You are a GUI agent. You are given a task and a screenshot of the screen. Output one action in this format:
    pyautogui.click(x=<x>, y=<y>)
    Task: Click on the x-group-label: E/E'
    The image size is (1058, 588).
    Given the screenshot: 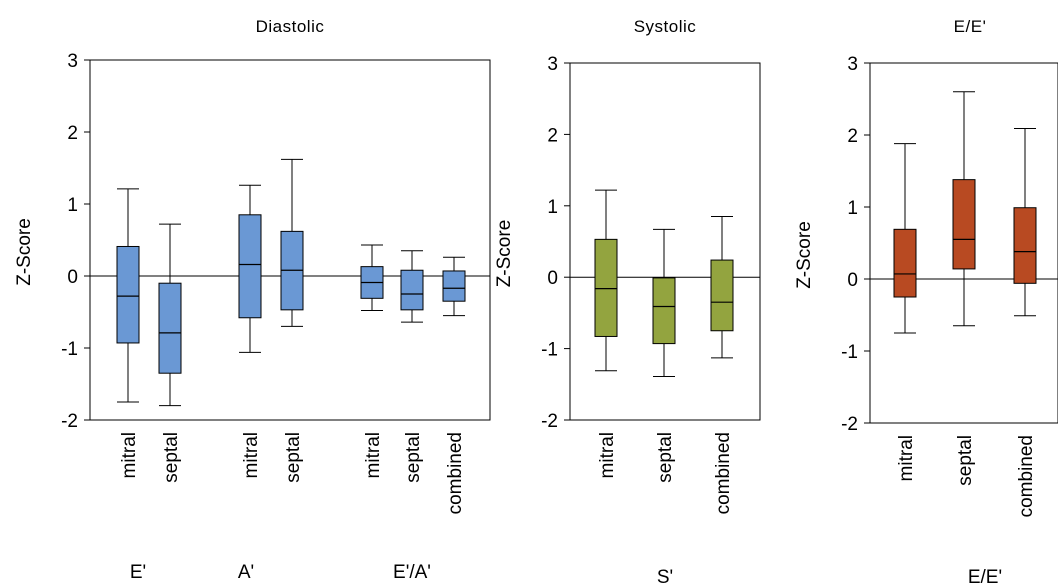 What is the action you would take?
    pyautogui.click(x=985, y=575)
    